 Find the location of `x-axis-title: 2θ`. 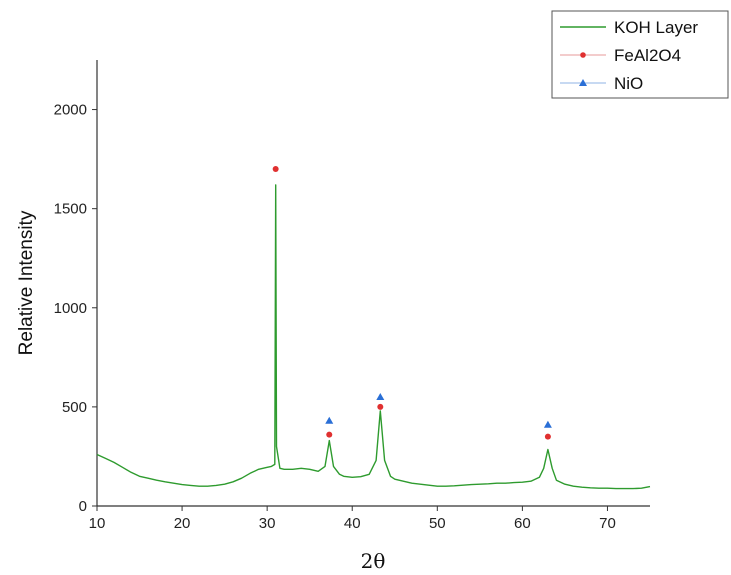

x-axis-title: 2θ is located at coordinates (373, 561).